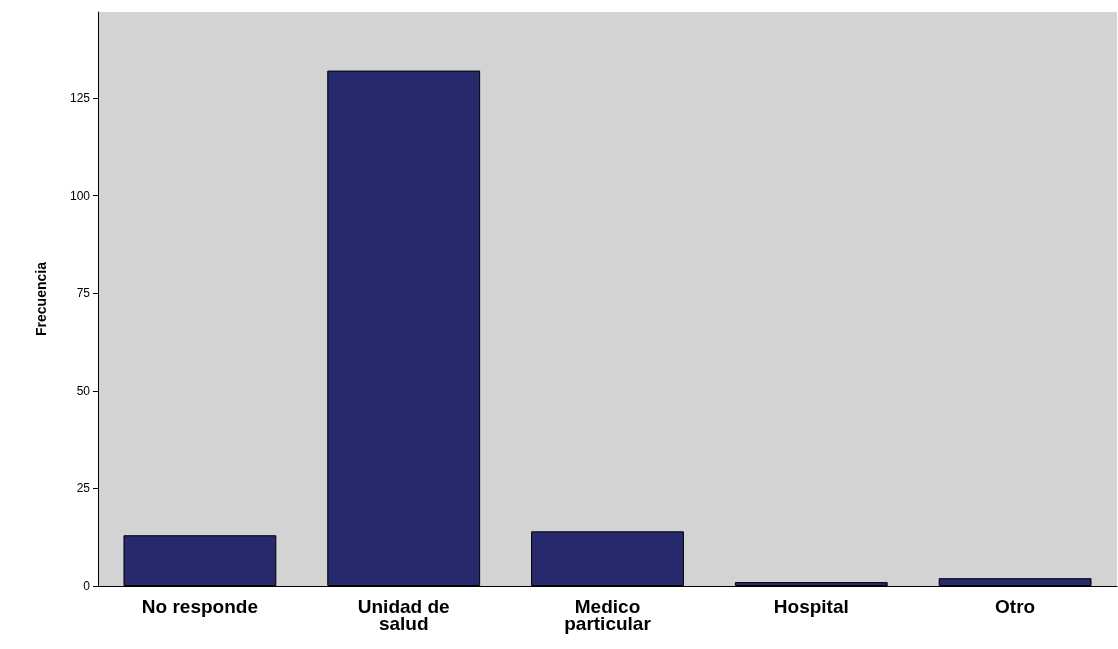 This screenshot has width=1118, height=649. I want to click on x-tick-label: Medico particular, so click(608, 615).